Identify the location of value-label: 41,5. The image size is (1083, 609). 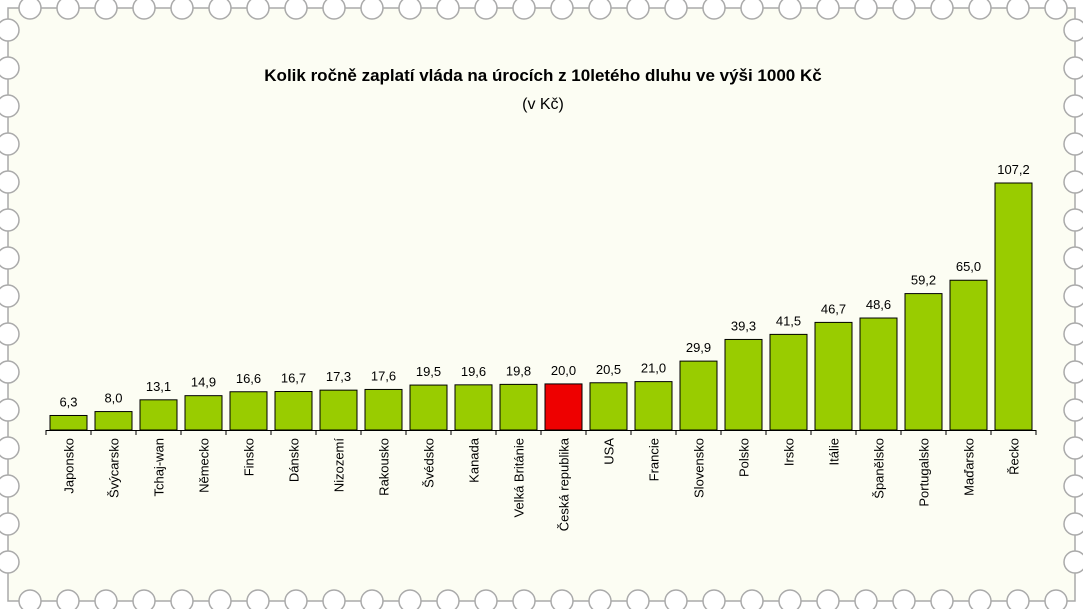
(788, 320).